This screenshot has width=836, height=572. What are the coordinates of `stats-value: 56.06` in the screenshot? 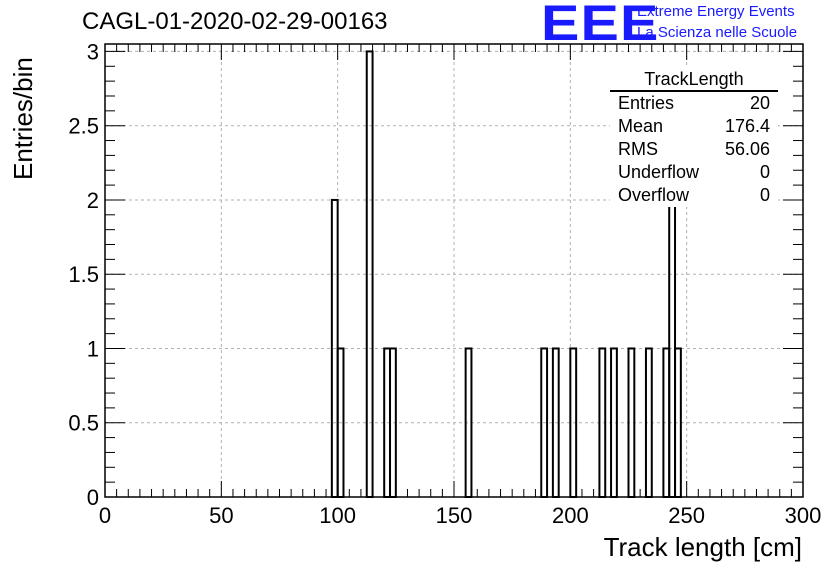 It's located at (747, 149).